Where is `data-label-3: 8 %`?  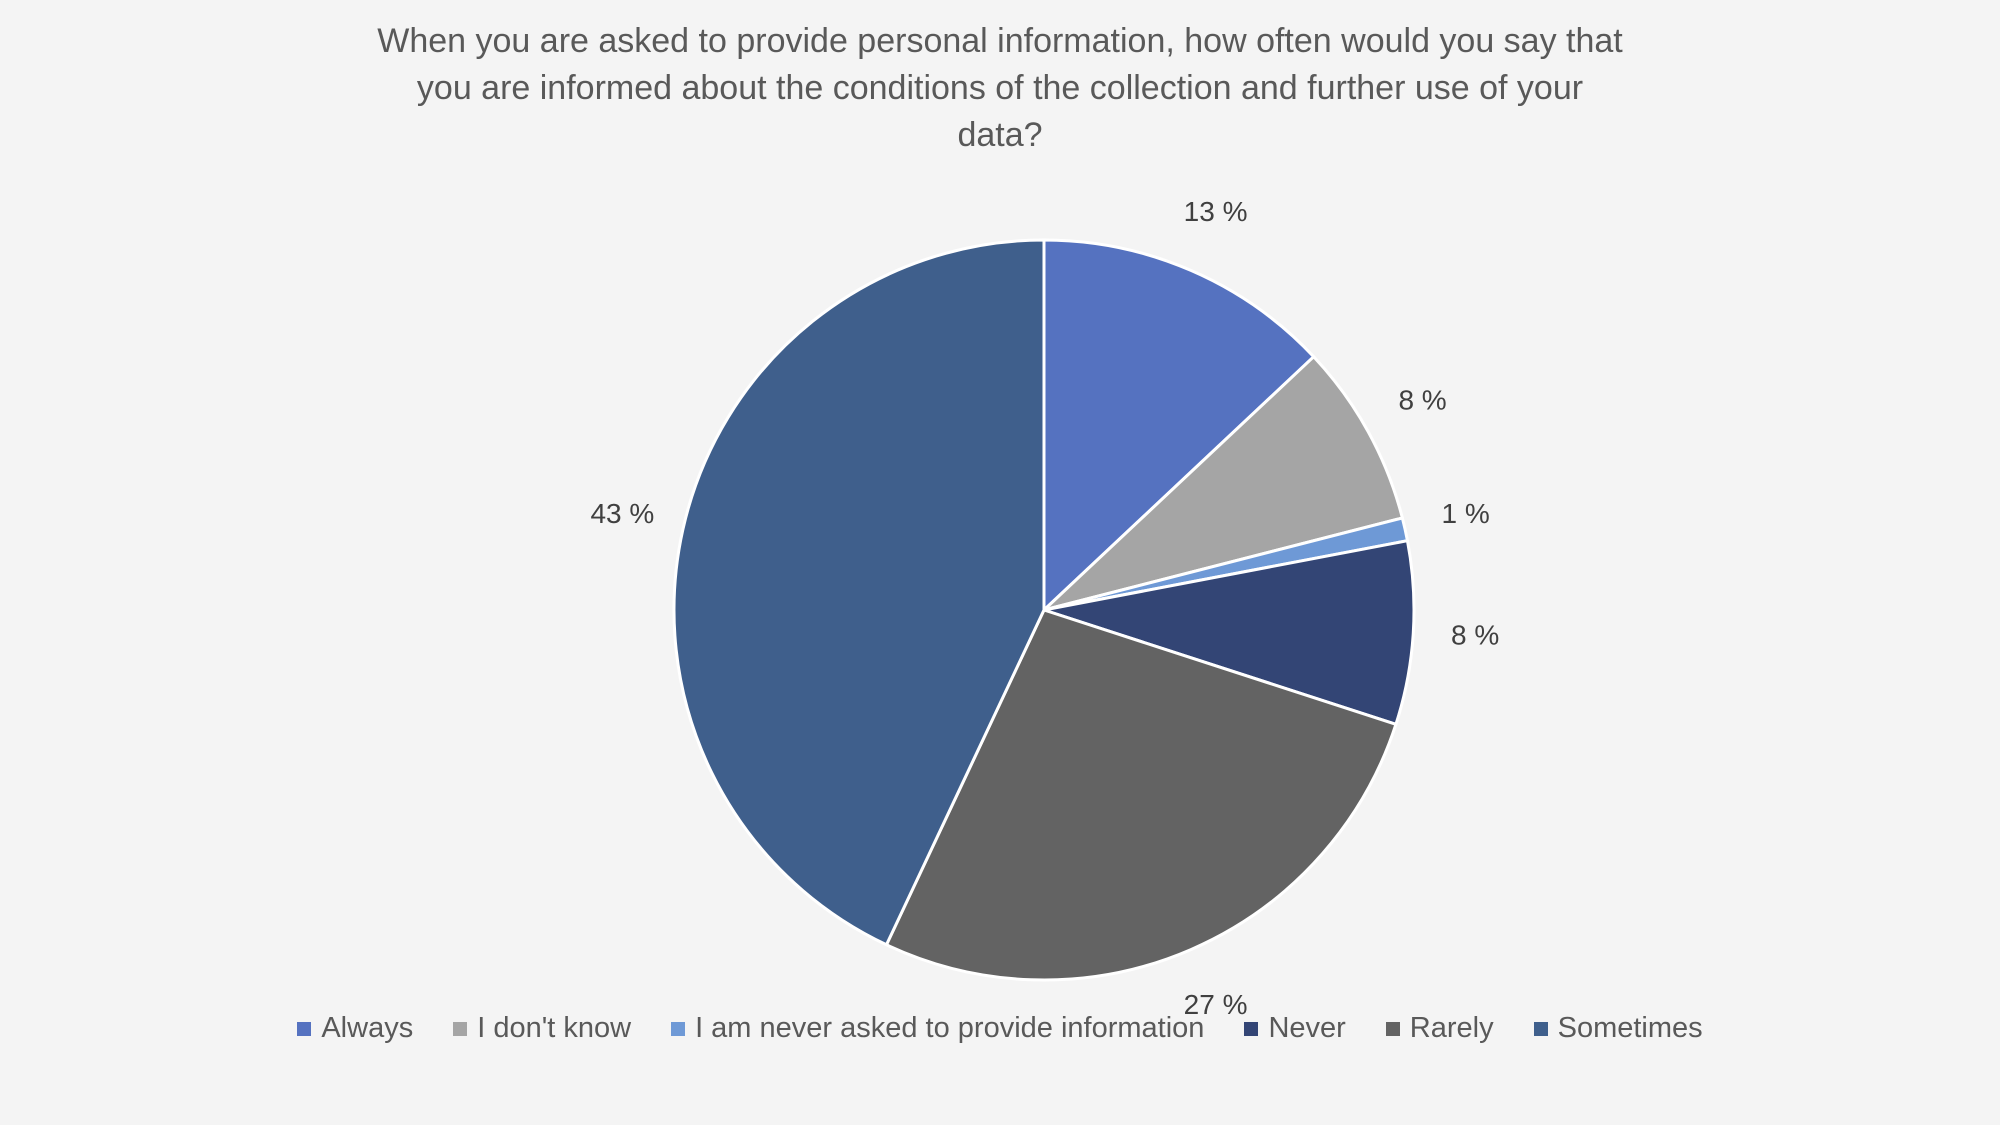 data-label-3: 8 % is located at coordinates (1475, 635).